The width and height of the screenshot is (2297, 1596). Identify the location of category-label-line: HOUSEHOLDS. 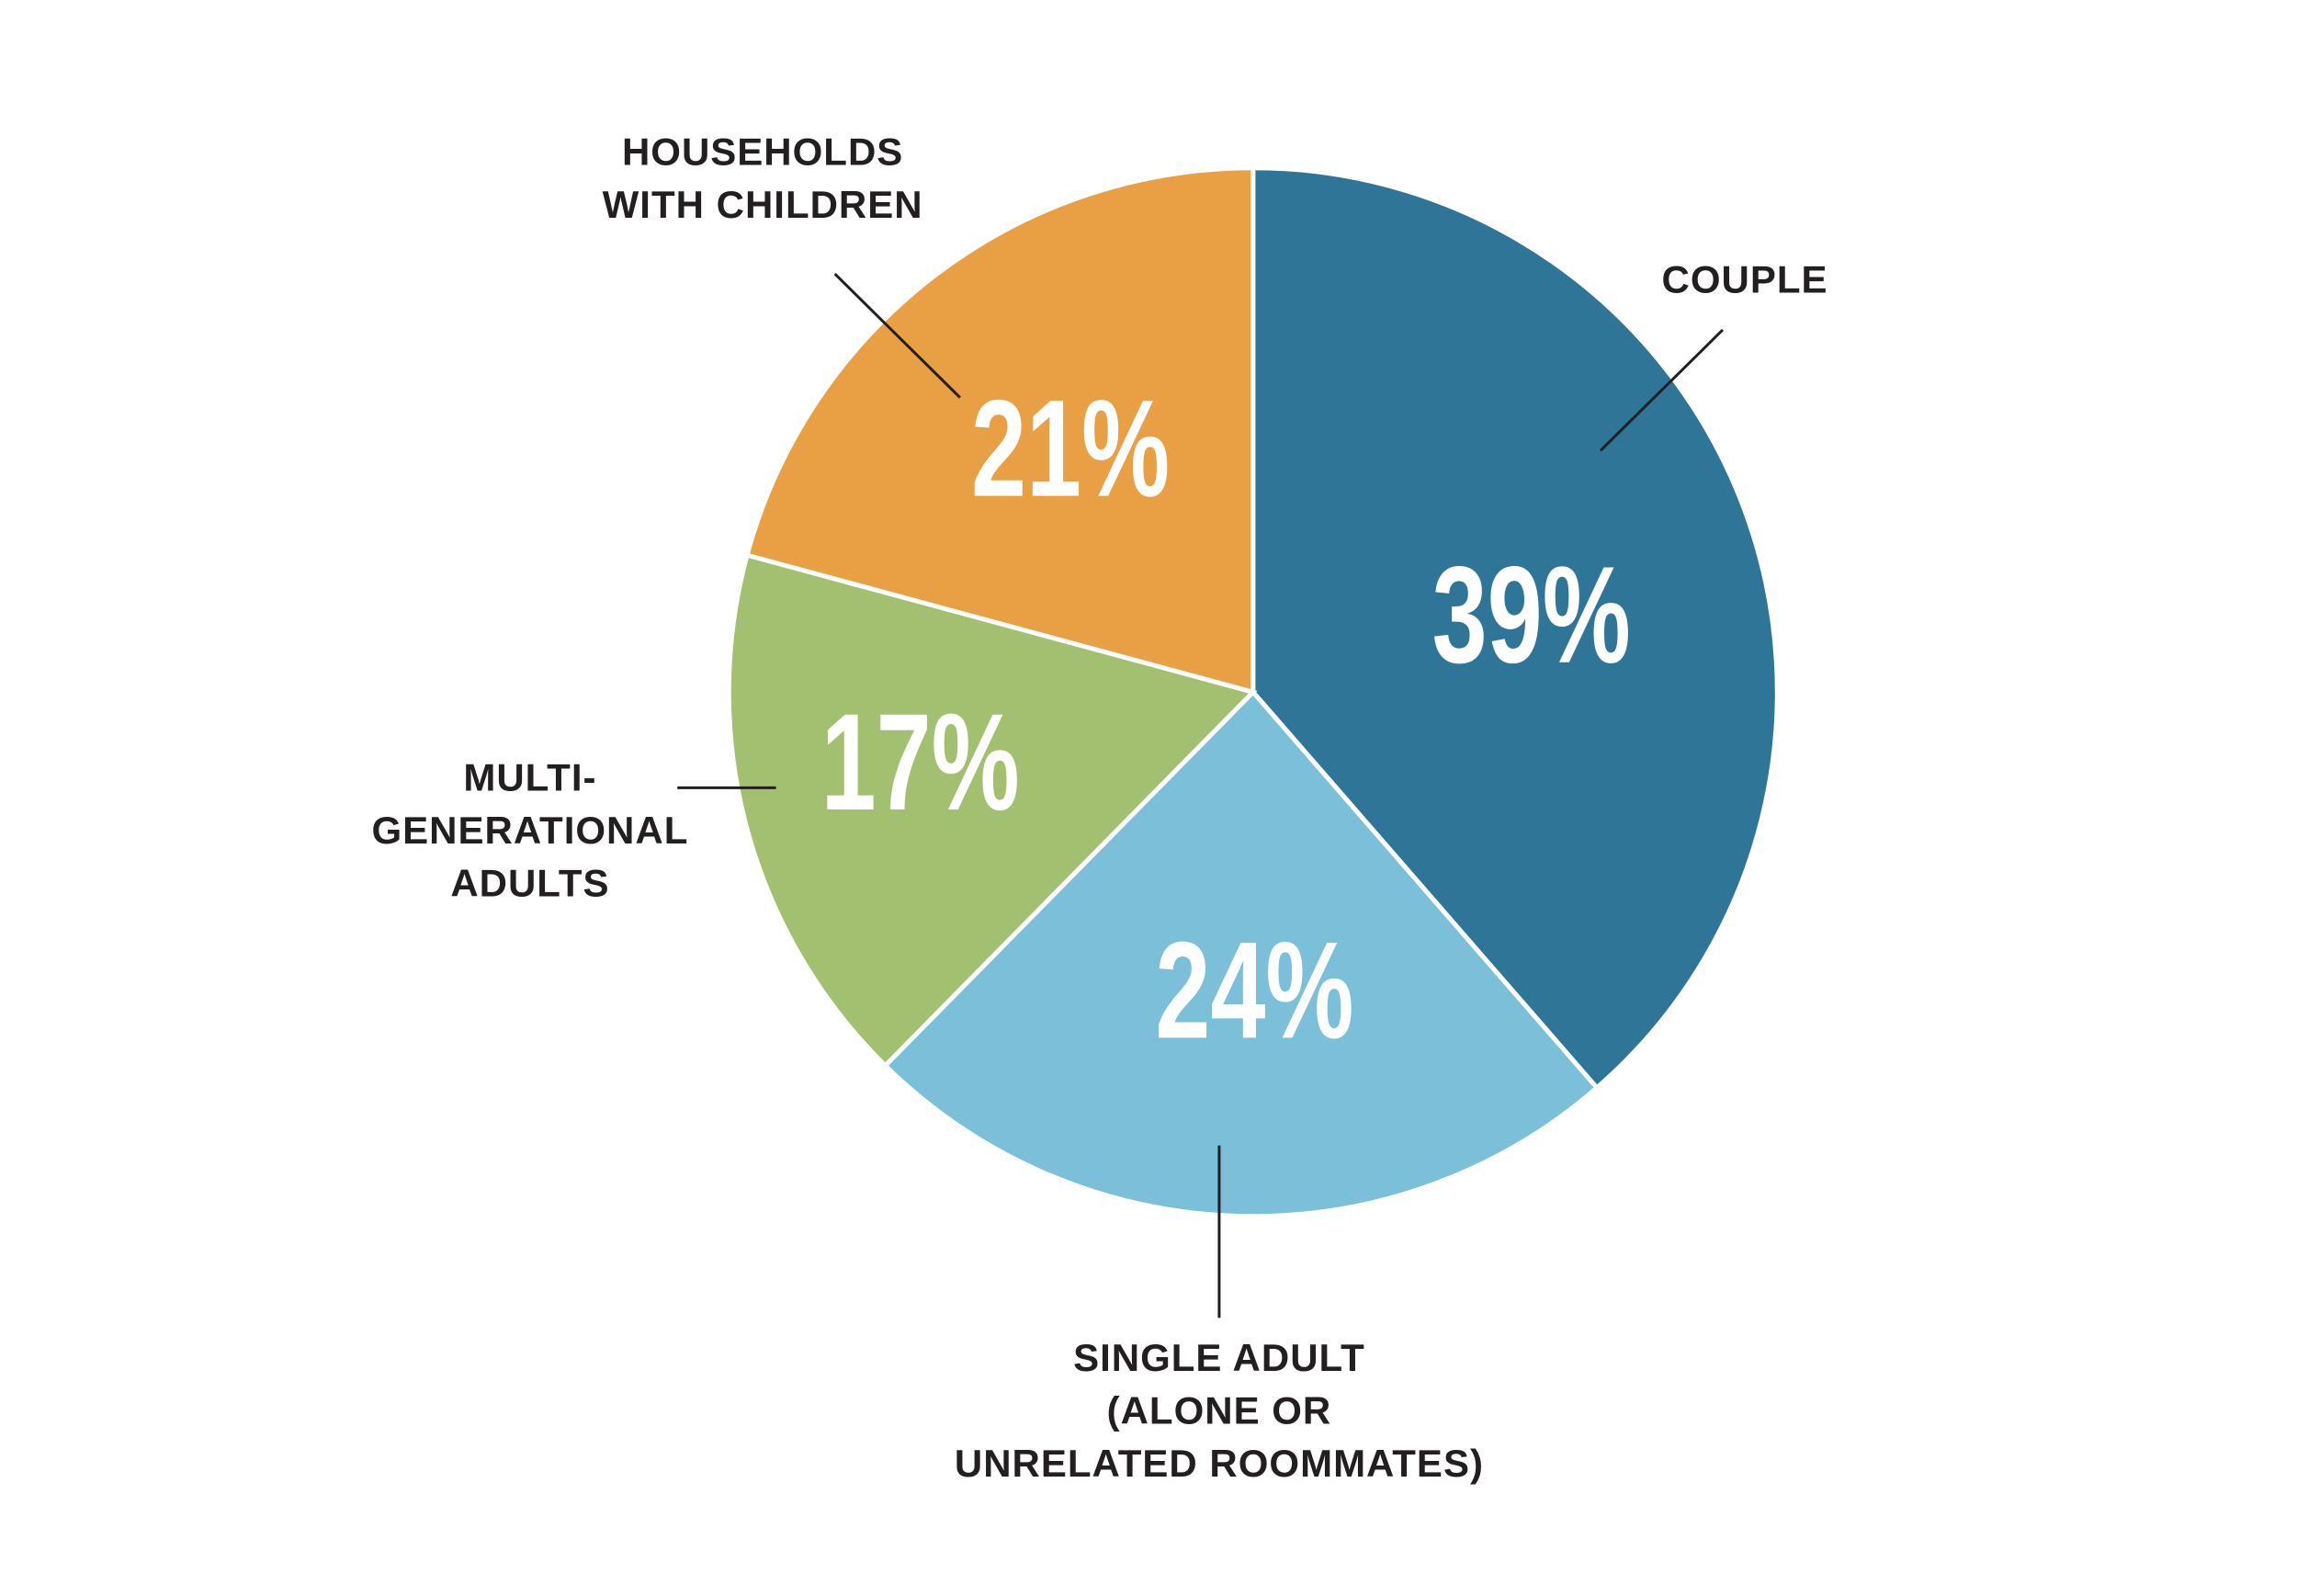
(762, 151).